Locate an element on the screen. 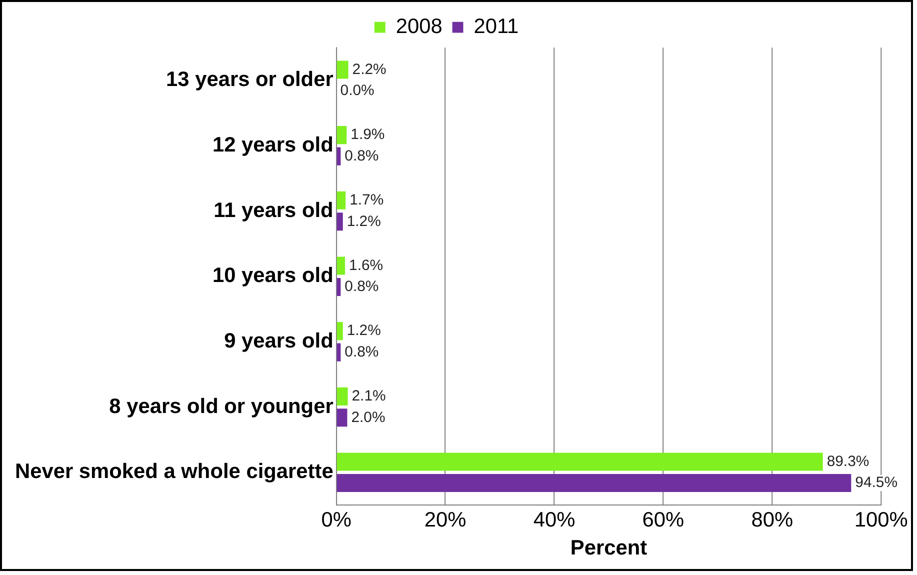 The height and width of the screenshot is (575, 917). x-tick-label: 100% is located at coordinates (881, 520).